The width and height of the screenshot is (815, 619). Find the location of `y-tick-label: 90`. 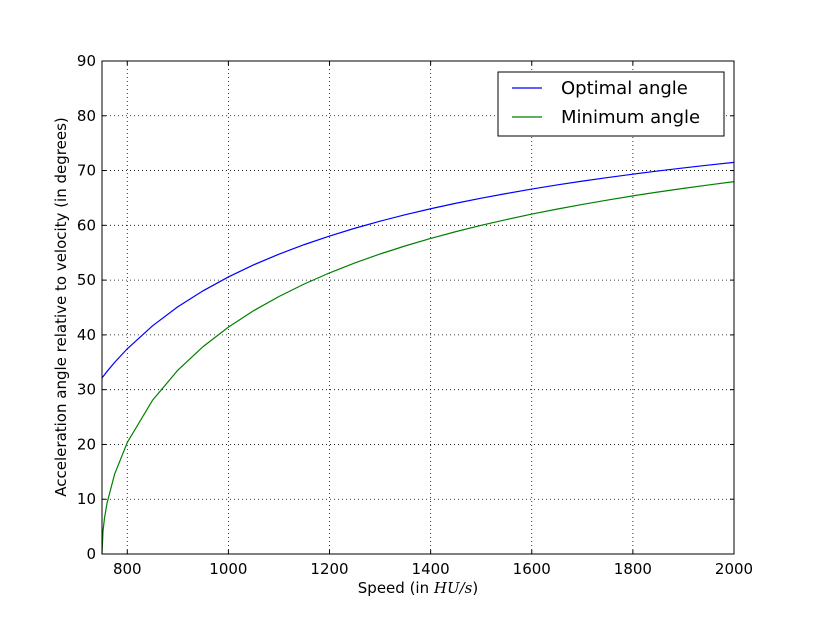

y-tick-label: 90 is located at coordinates (86, 61).